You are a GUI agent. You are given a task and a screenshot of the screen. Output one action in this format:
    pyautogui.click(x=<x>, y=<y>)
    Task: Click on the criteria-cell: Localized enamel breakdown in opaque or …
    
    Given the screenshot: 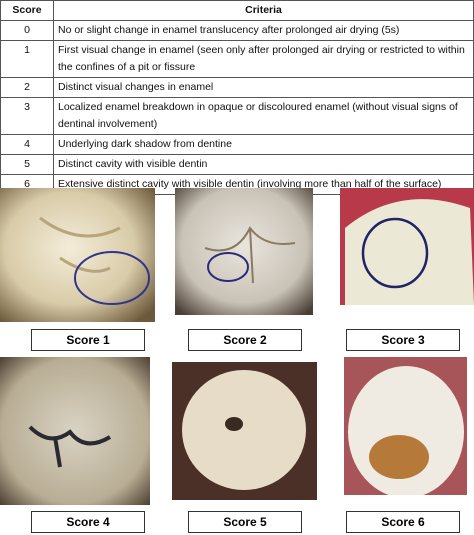 What is the action you would take?
    pyautogui.click(x=263, y=116)
    